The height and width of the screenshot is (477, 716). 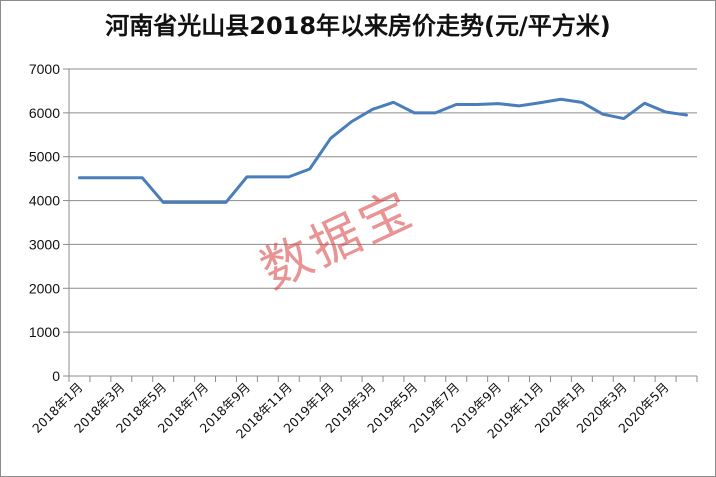 What do you see at coordinates (358, 26) in the screenshot?
I see `chart-title: 河南省光山县2018年以来房价走势(元/平方米)` at bounding box center [358, 26].